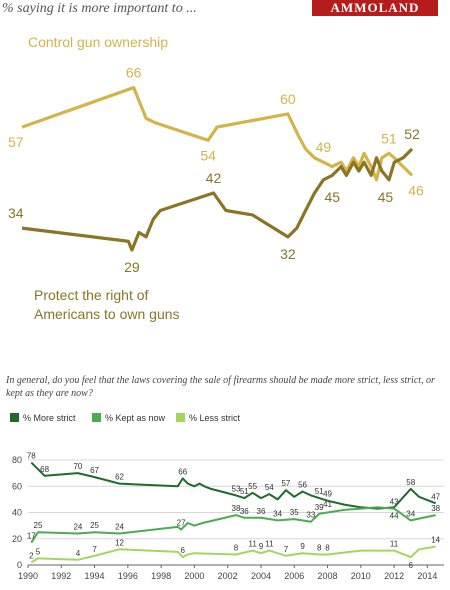  What do you see at coordinates (435, 496) in the screenshot?
I see `data-label: 47` at bounding box center [435, 496].